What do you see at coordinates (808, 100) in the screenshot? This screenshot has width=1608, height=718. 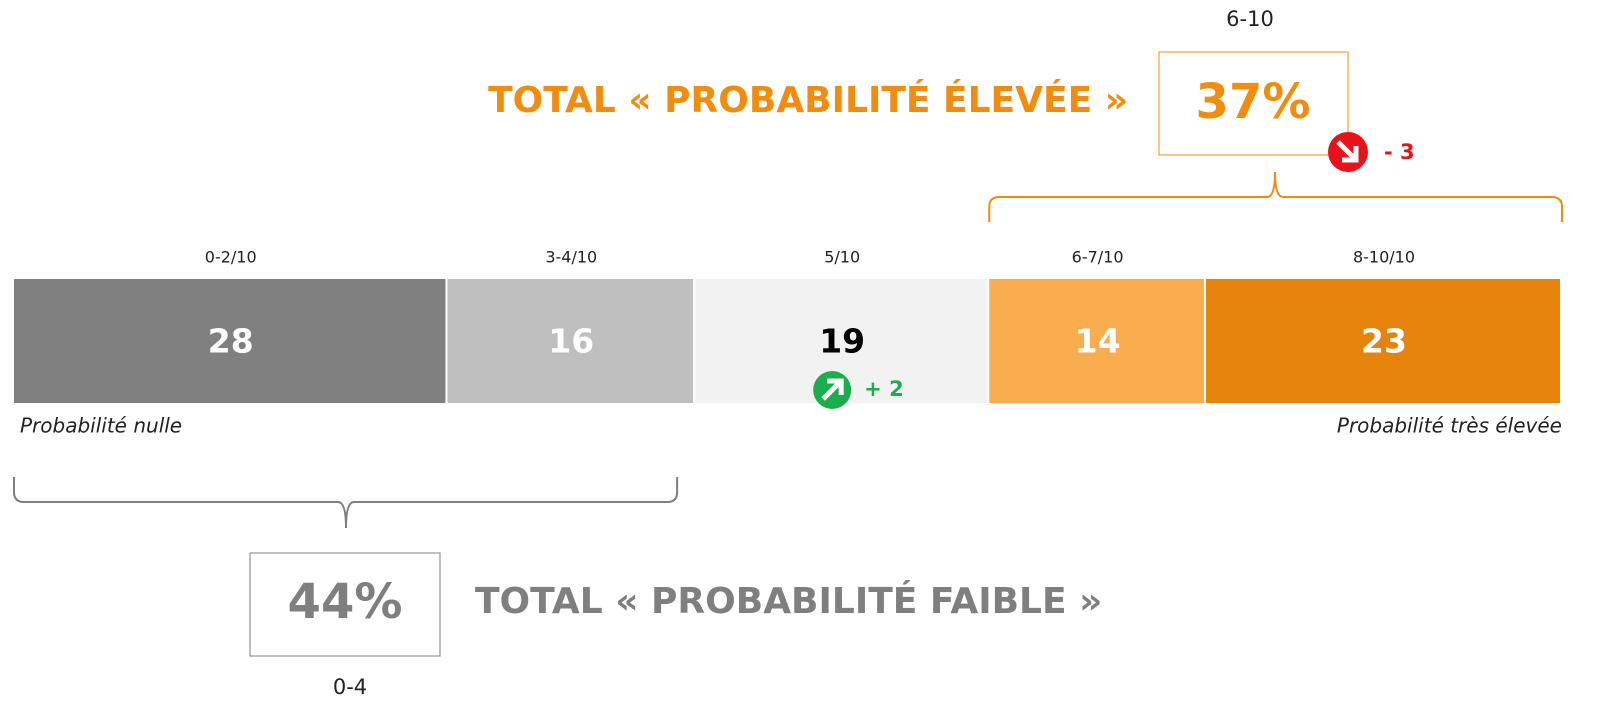 I see `high-title: TOTAL « PROBABILITÉ ÉLEVÉE »` at bounding box center [808, 100].